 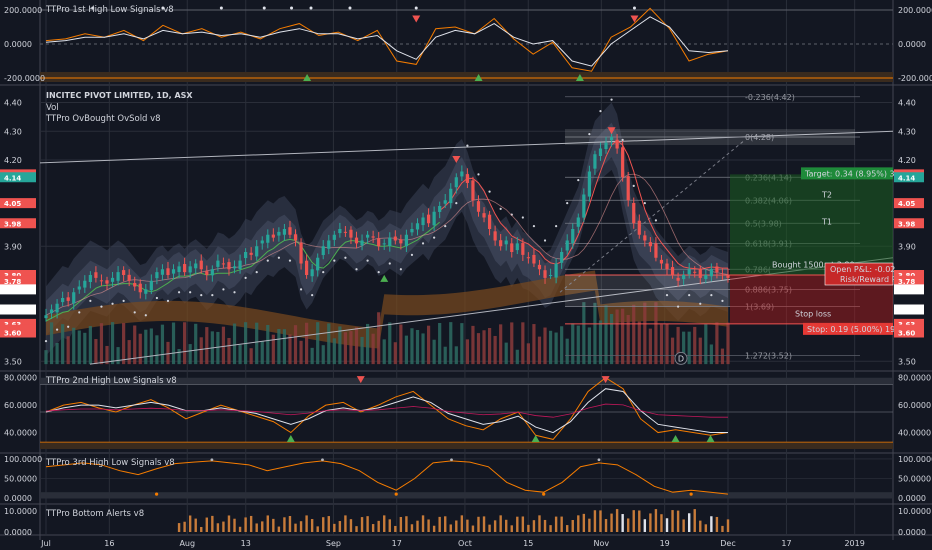 What do you see at coordinates (23, 10) in the screenshot?
I see `osc1-y-tick-left: 200.0000` at bounding box center [23, 10].